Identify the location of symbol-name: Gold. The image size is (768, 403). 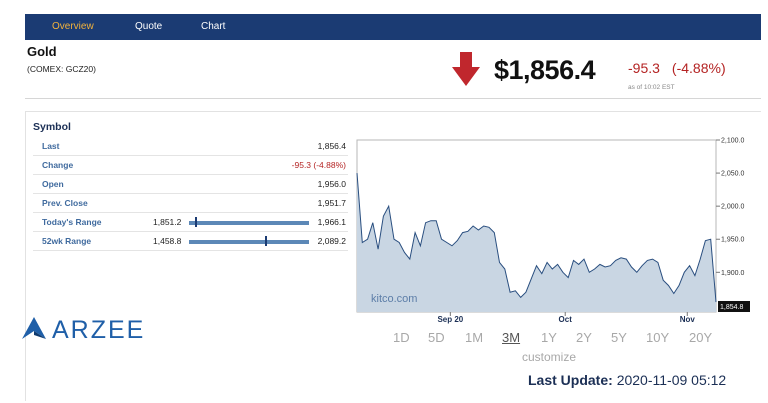
(42, 51).